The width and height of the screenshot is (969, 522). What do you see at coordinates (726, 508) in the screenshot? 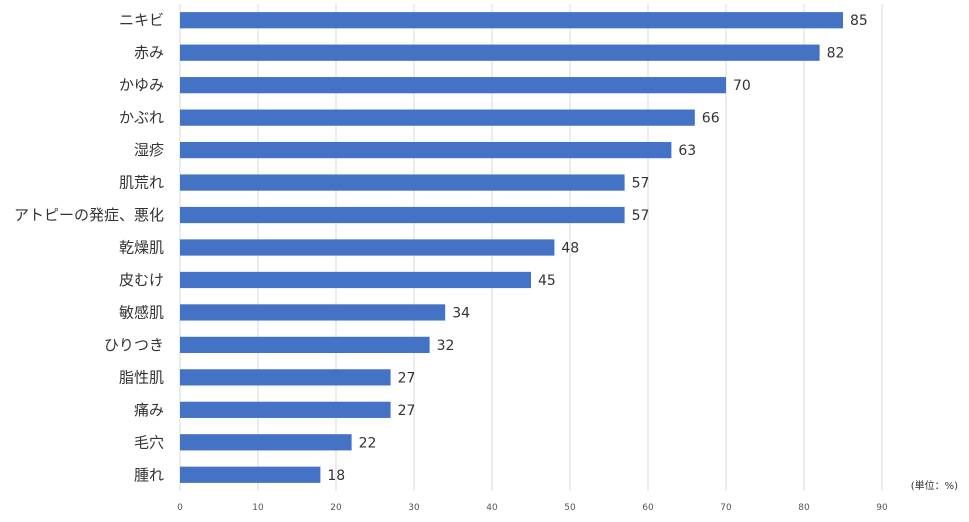
I see `x-tick-label: 70` at bounding box center [726, 508].